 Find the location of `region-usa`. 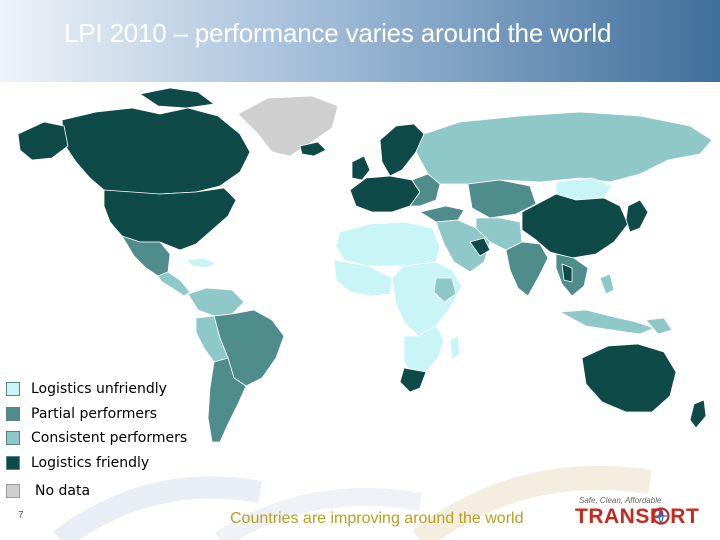

region-usa is located at coordinates (170, 219).